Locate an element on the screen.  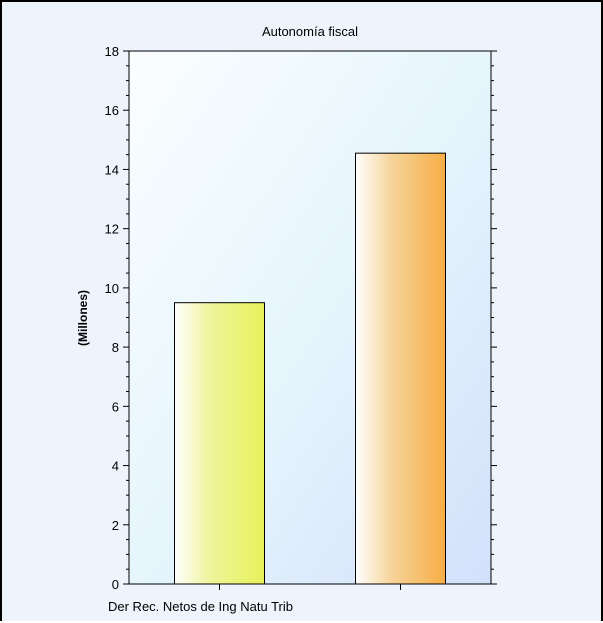
chart-title: Autonomía fiscal is located at coordinates (310, 31).